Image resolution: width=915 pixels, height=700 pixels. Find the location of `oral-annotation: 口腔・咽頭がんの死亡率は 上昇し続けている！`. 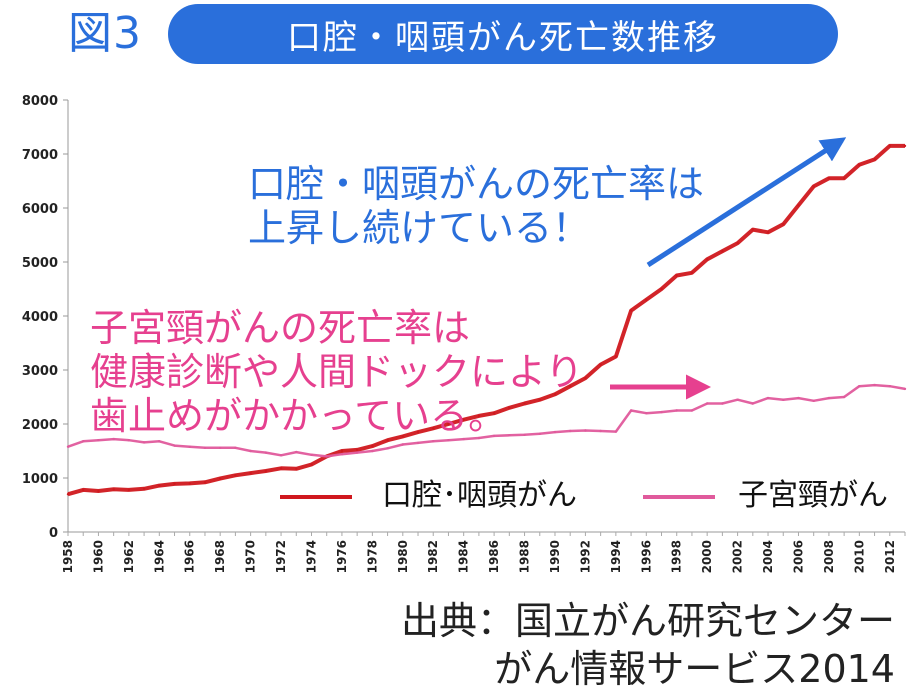

oral-annotation: 口腔・咽頭がんの死亡率は 上昇し続けている！ is located at coordinates (476, 206).